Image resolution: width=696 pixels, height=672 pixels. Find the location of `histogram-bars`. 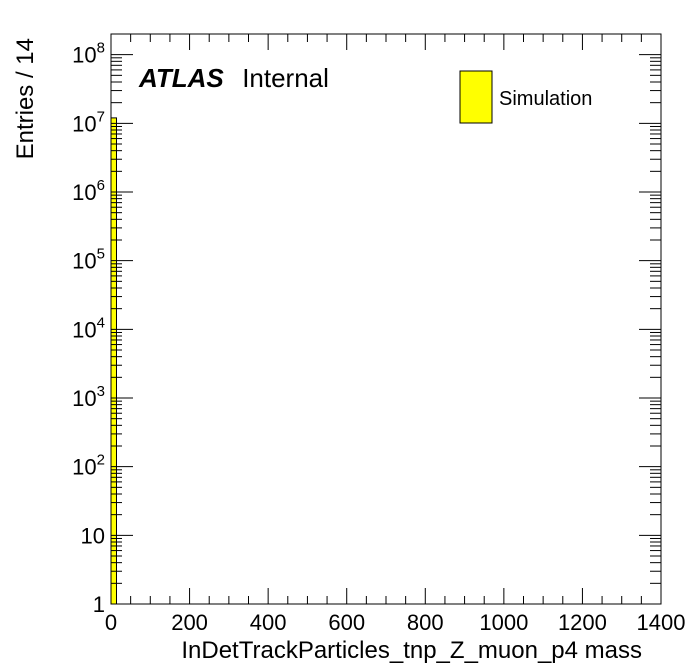

histogram-bars is located at coordinates (113, 361).